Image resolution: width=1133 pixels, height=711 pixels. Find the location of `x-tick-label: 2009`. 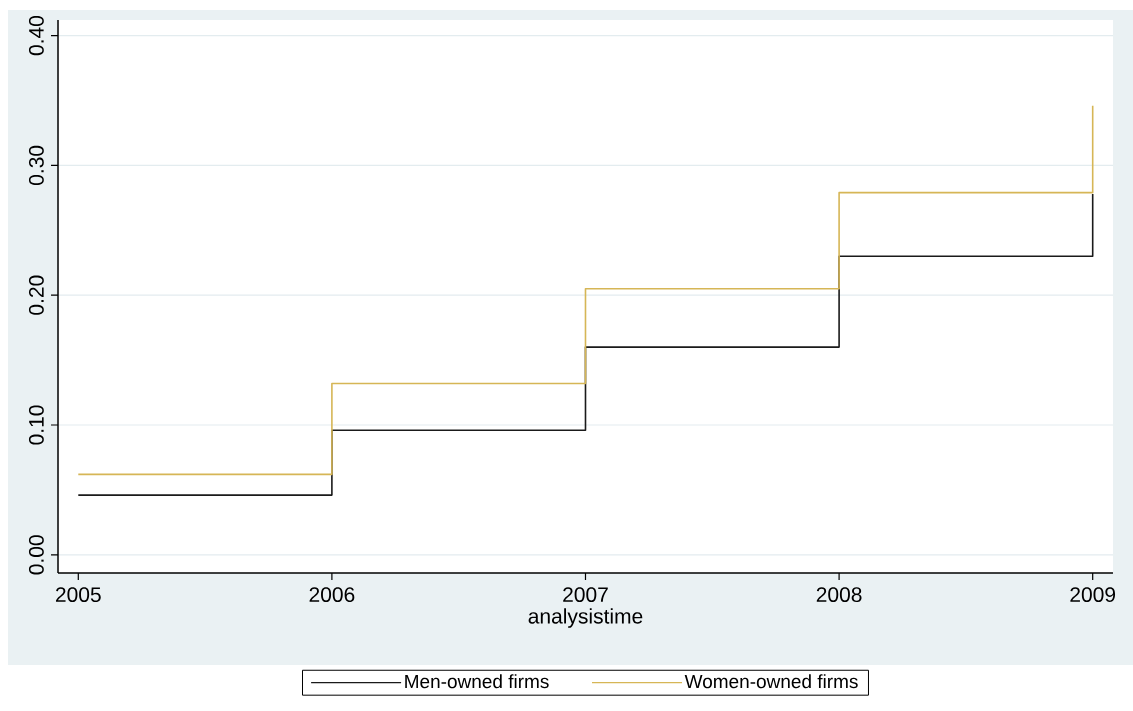

x-tick-label: 2009 is located at coordinates (1093, 595).